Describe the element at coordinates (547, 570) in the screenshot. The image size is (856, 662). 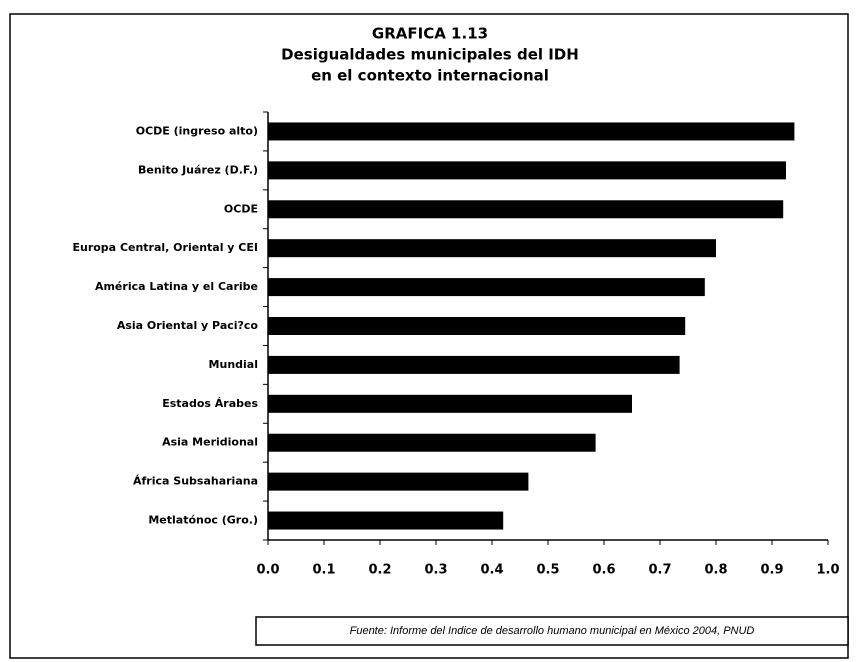
I see `x-tick-label: 0.5` at that location.